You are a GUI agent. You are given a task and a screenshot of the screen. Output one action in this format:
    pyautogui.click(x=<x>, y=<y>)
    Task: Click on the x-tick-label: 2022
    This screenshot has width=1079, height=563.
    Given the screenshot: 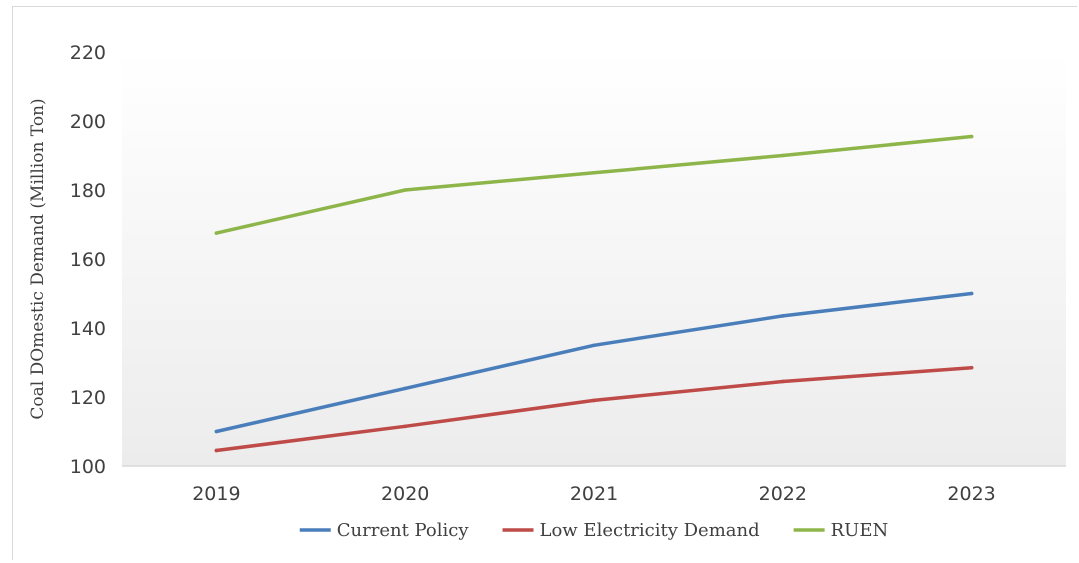 What is the action you would take?
    pyautogui.click(x=783, y=494)
    